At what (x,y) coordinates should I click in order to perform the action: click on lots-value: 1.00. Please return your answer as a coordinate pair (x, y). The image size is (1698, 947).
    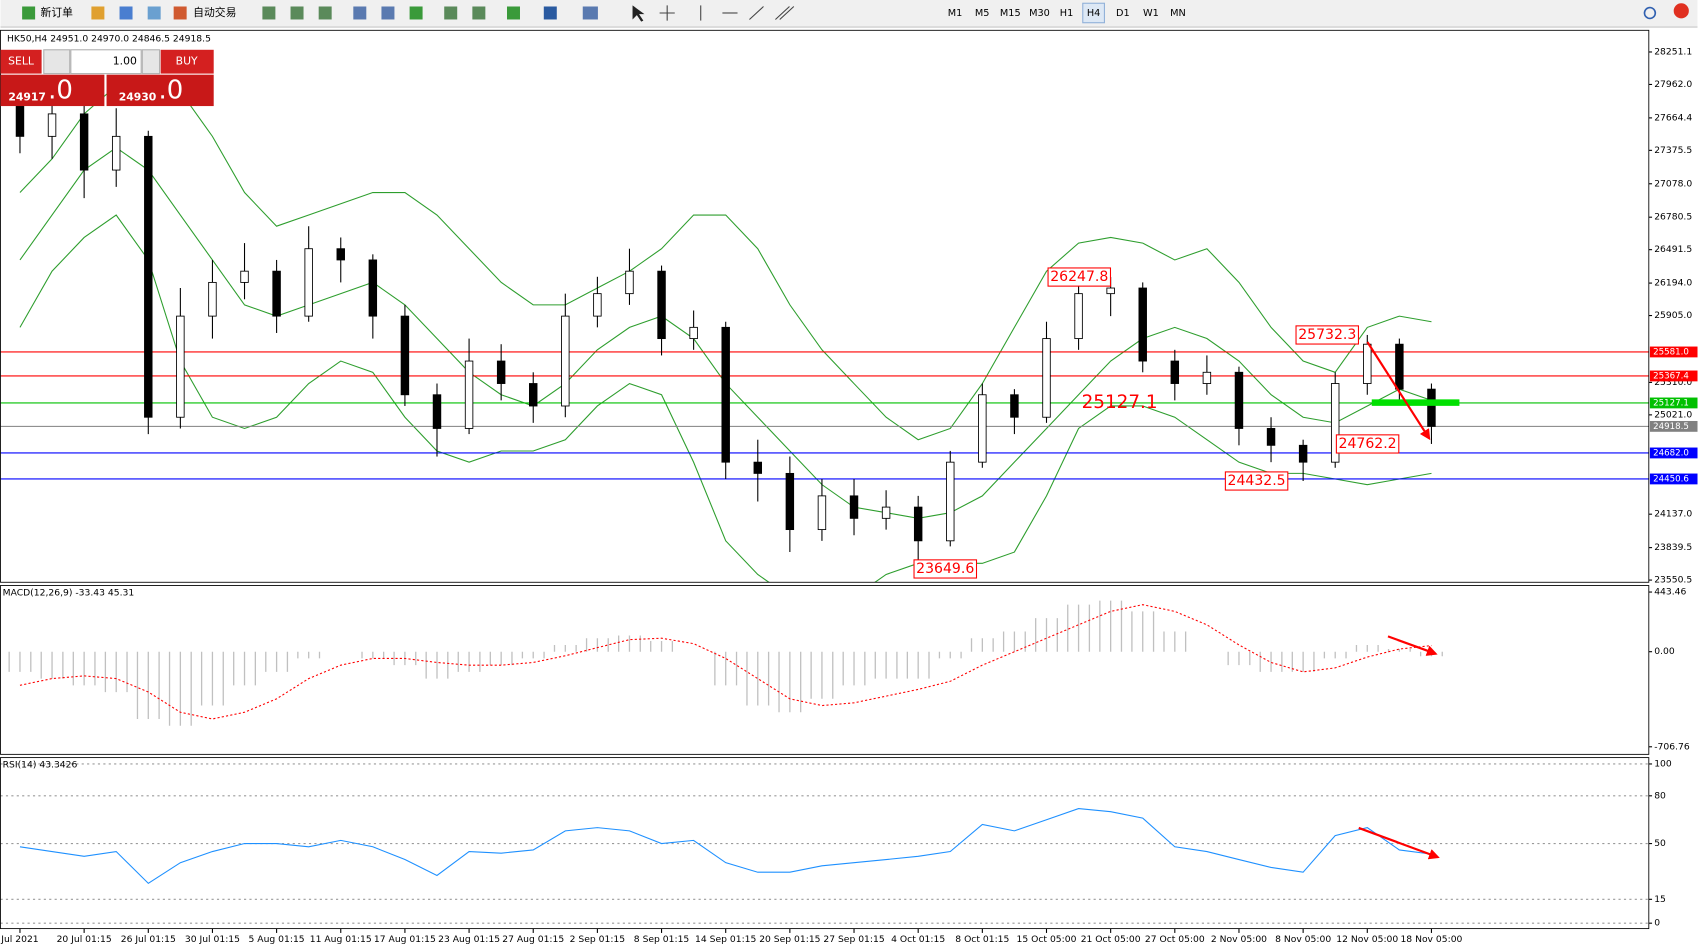
    Looking at the image, I should click on (125, 61).